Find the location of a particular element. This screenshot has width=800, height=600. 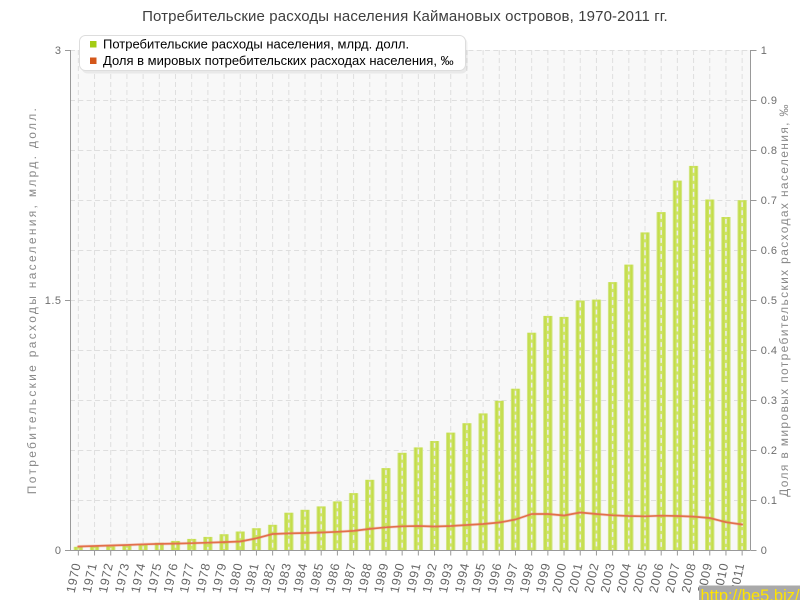

svg-text: 0.8 is located at coordinates (769, 151).